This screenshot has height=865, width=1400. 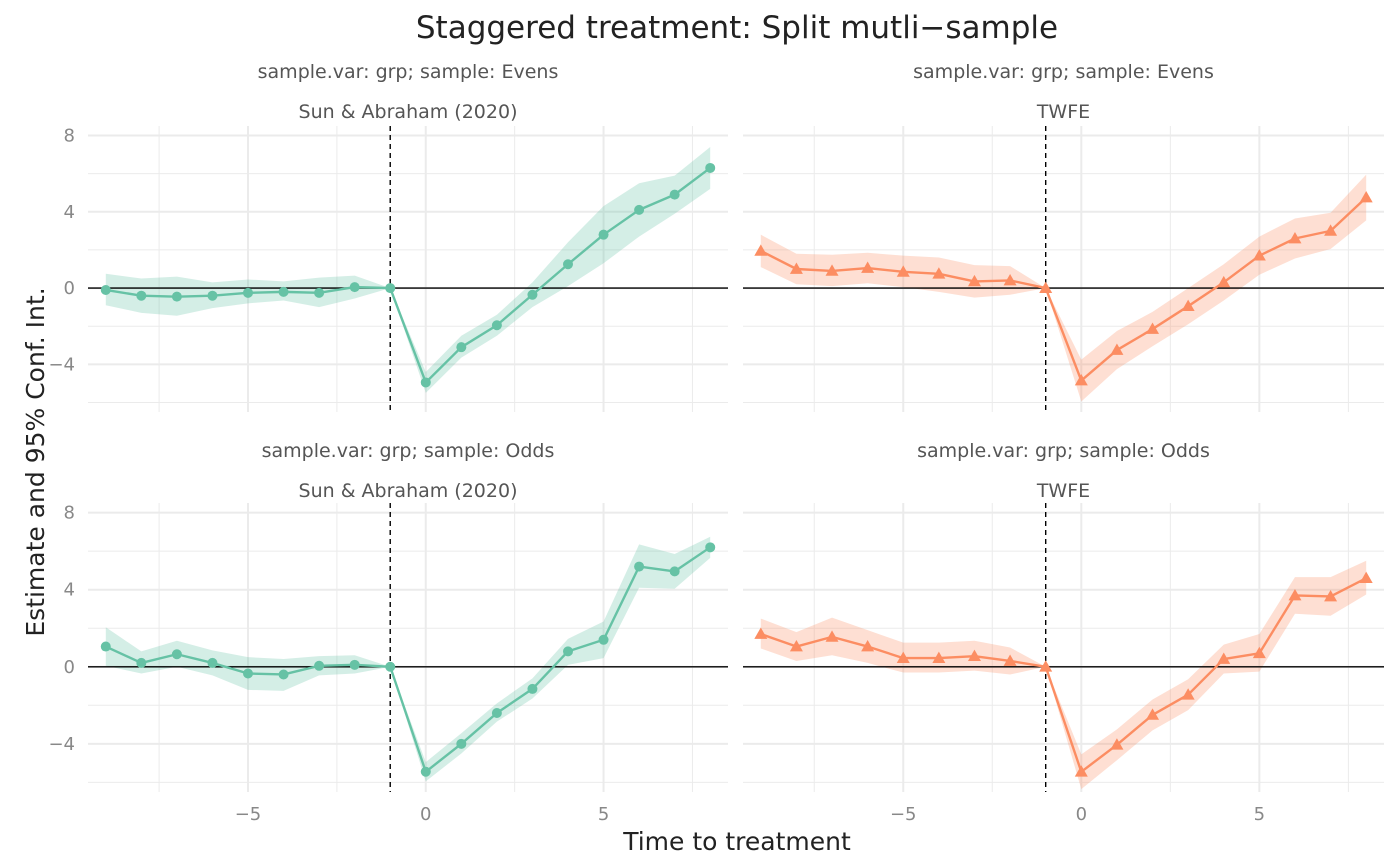 What do you see at coordinates (1063, 451) in the screenshot?
I see `strip-sample-label: sample.var: grp; sample: Odds` at bounding box center [1063, 451].